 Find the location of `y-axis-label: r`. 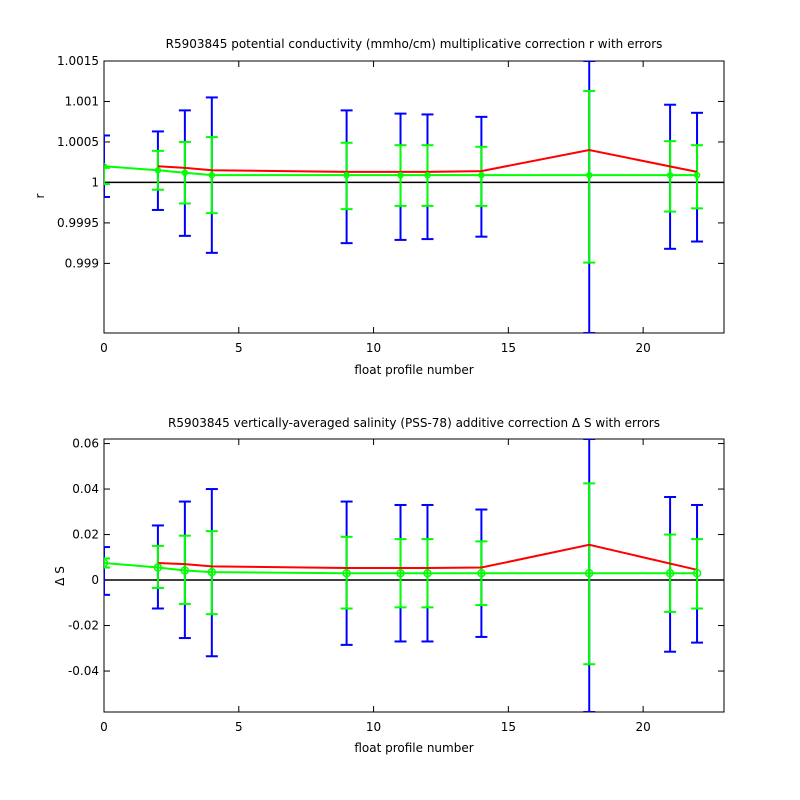

y-axis-label: r is located at coordinates (40, 195).